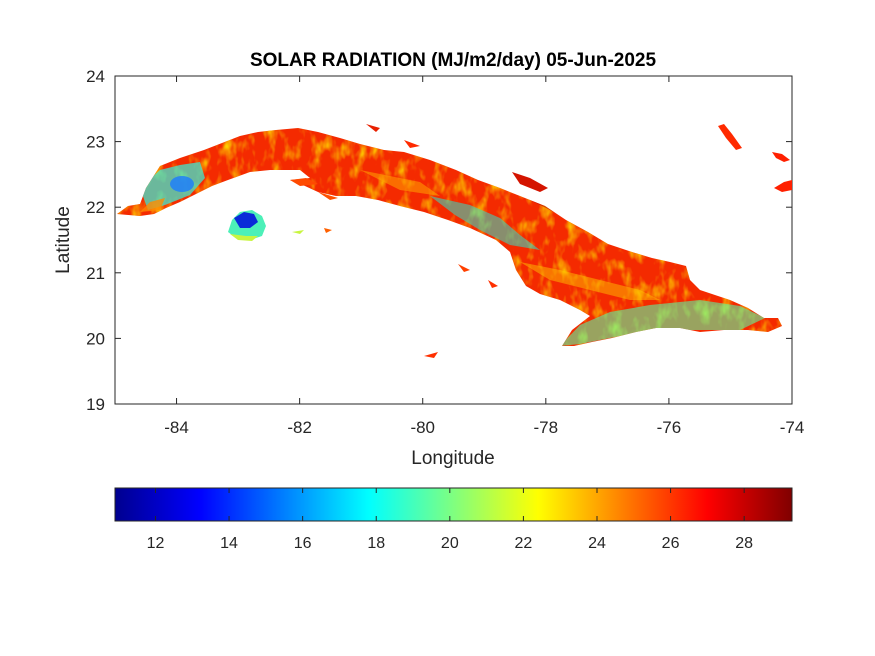 The width and height of the screenshot is (875, 656). Describe the element at coordinates (95, 273) in the screenshot. I see `y-tick-label: 21` at that location.